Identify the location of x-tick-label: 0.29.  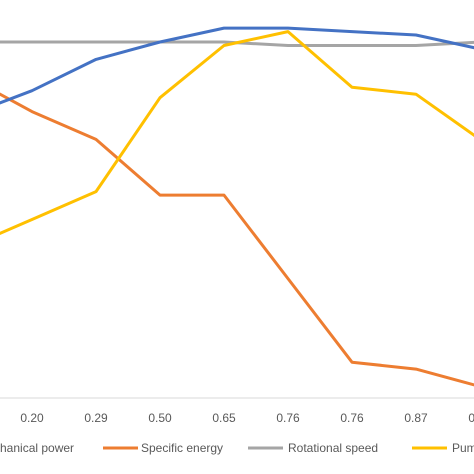
(96, 418).